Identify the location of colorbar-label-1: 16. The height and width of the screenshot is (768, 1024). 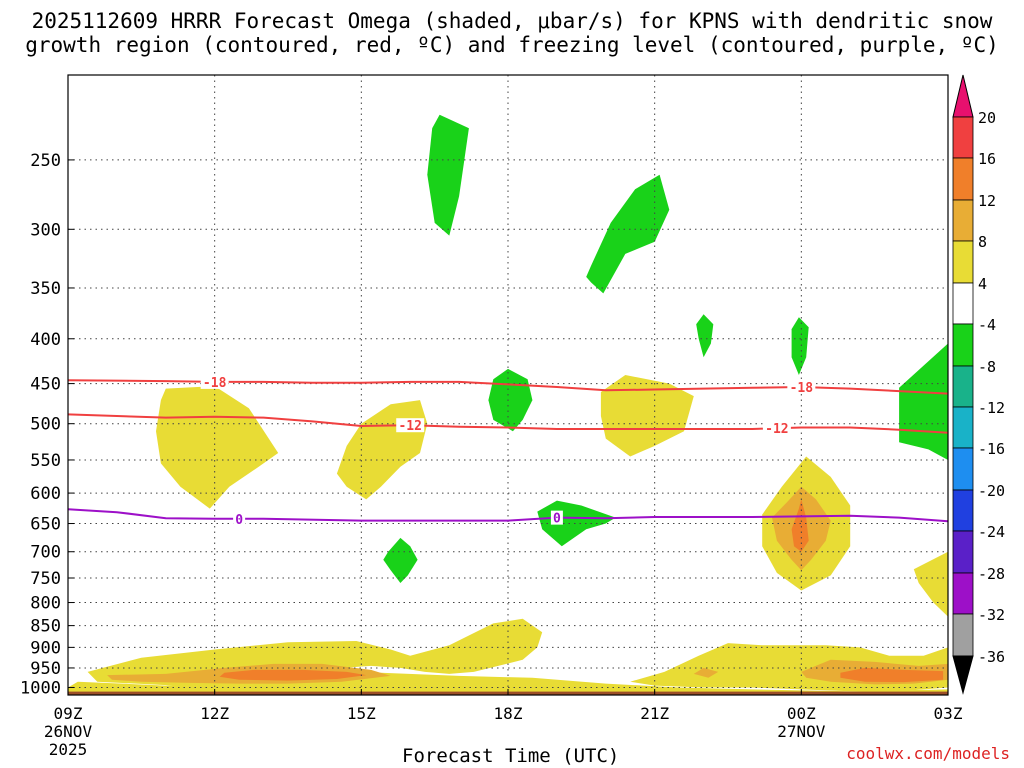
(987, 159).